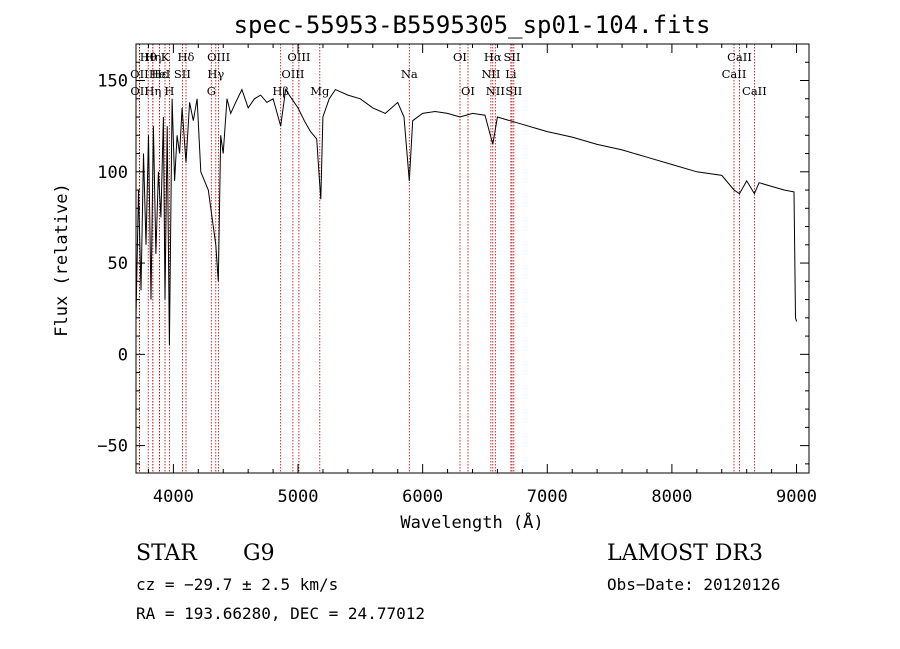  Describe the element at coordinates (165, 57) in the screenshot. I see `line-marker-label: K` at that location.